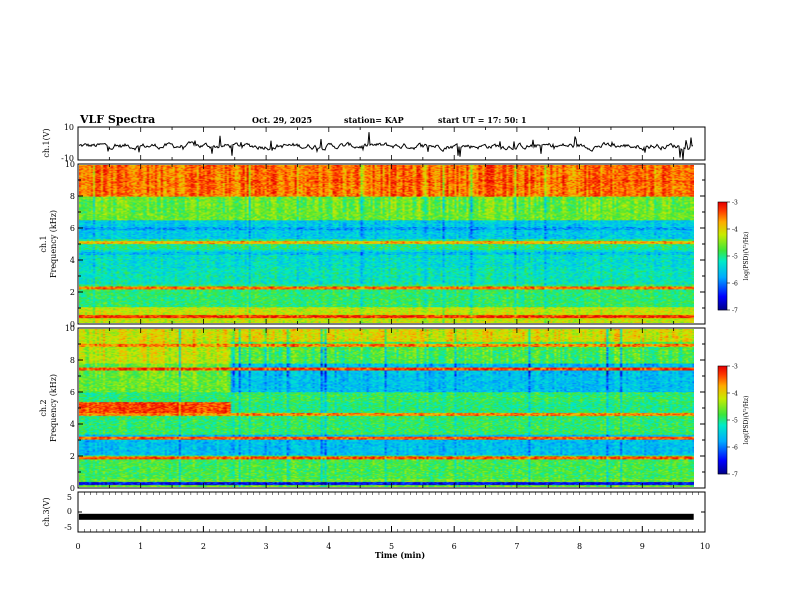 The height and width of the screenshot is (612, 792). I want to click on colorbar-tick-label: -3, so click(735, 203).